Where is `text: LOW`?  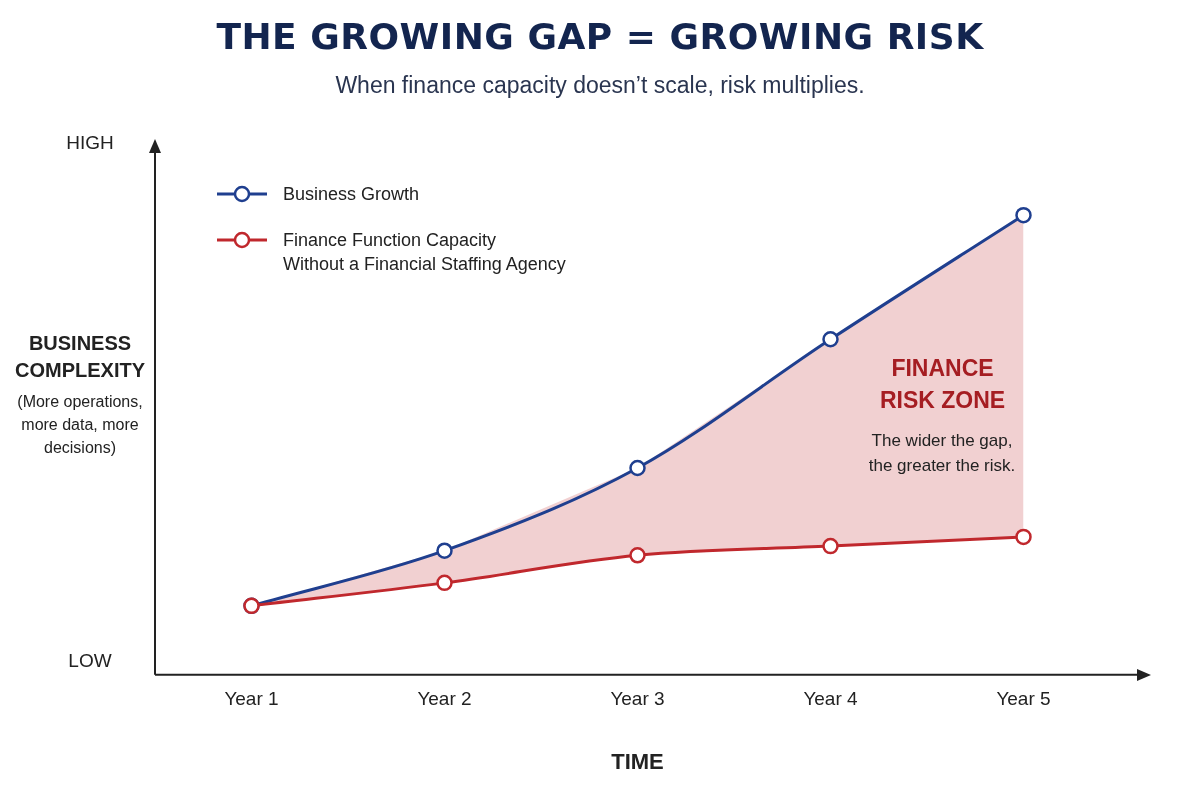
text: LOW is located at coordinates (90, 660).